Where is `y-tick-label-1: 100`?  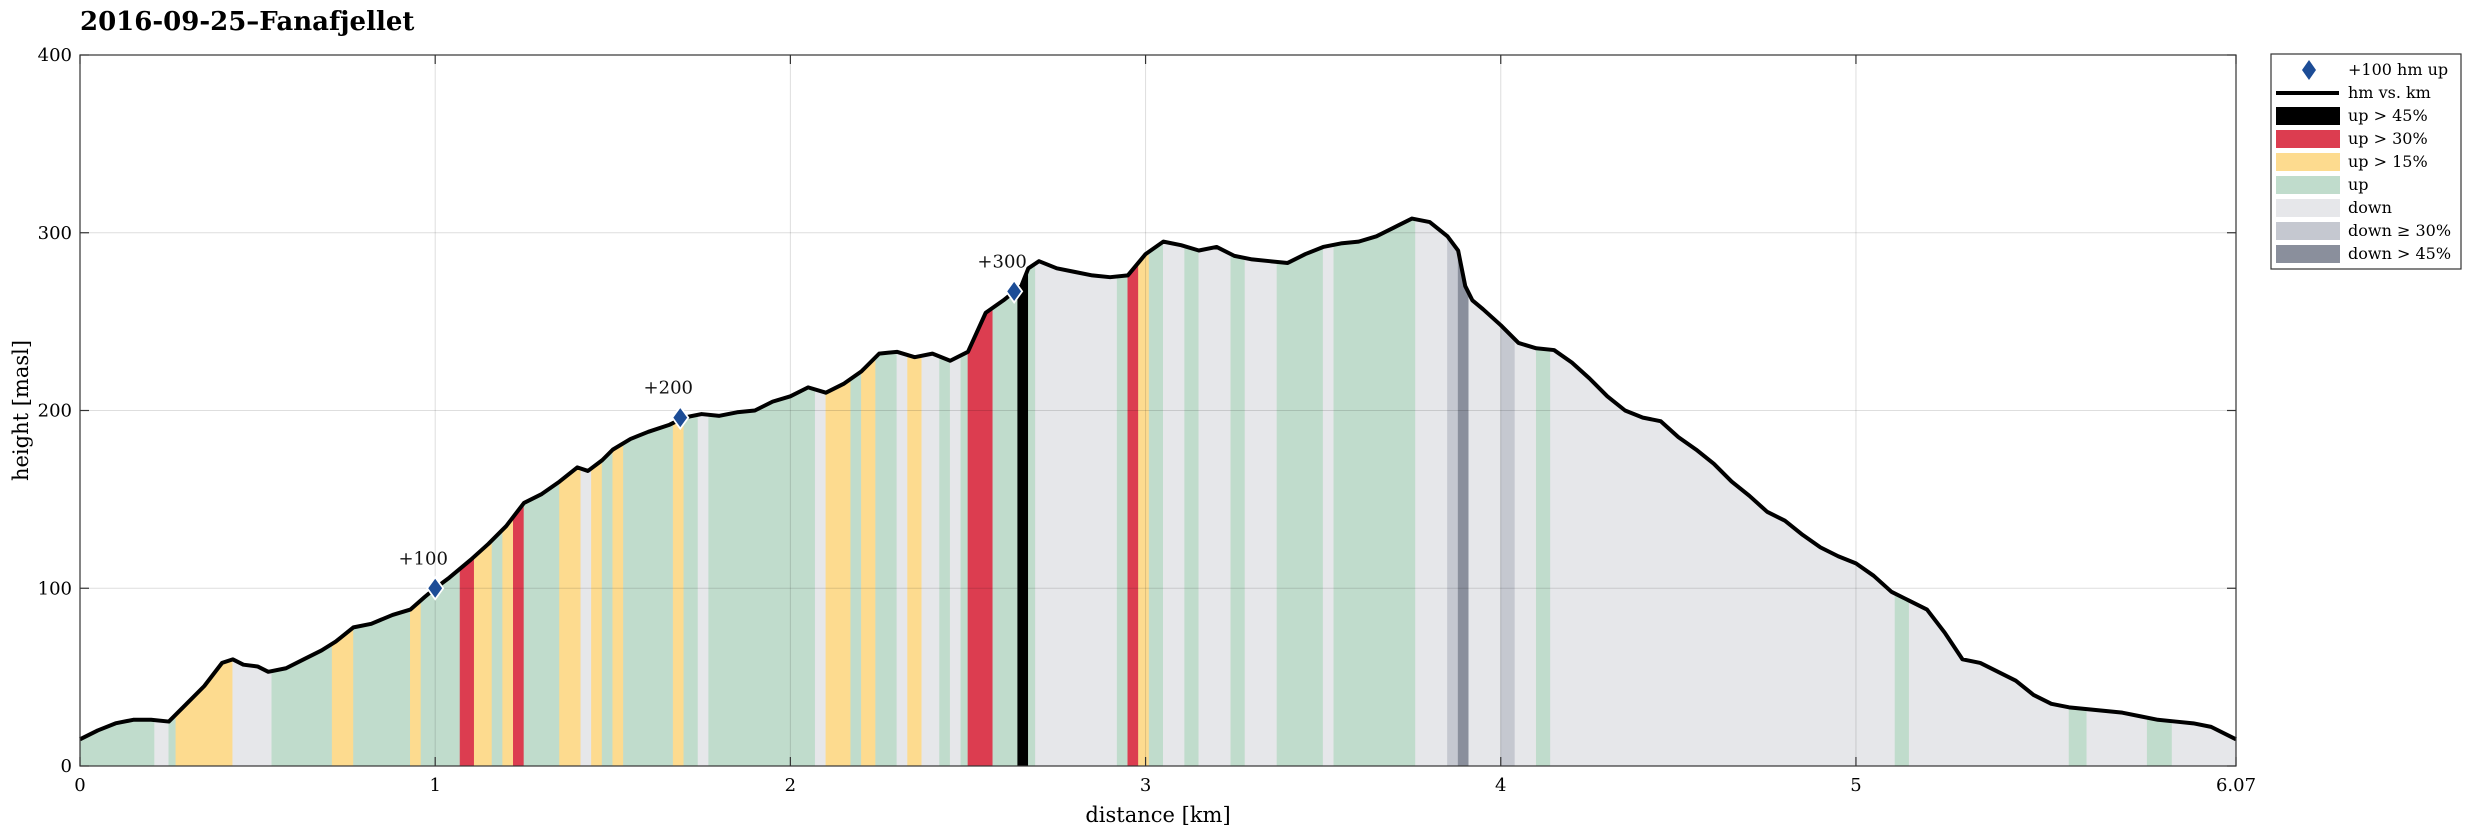
y-tick-label-1: 100 is located at coordinates (55, 588).